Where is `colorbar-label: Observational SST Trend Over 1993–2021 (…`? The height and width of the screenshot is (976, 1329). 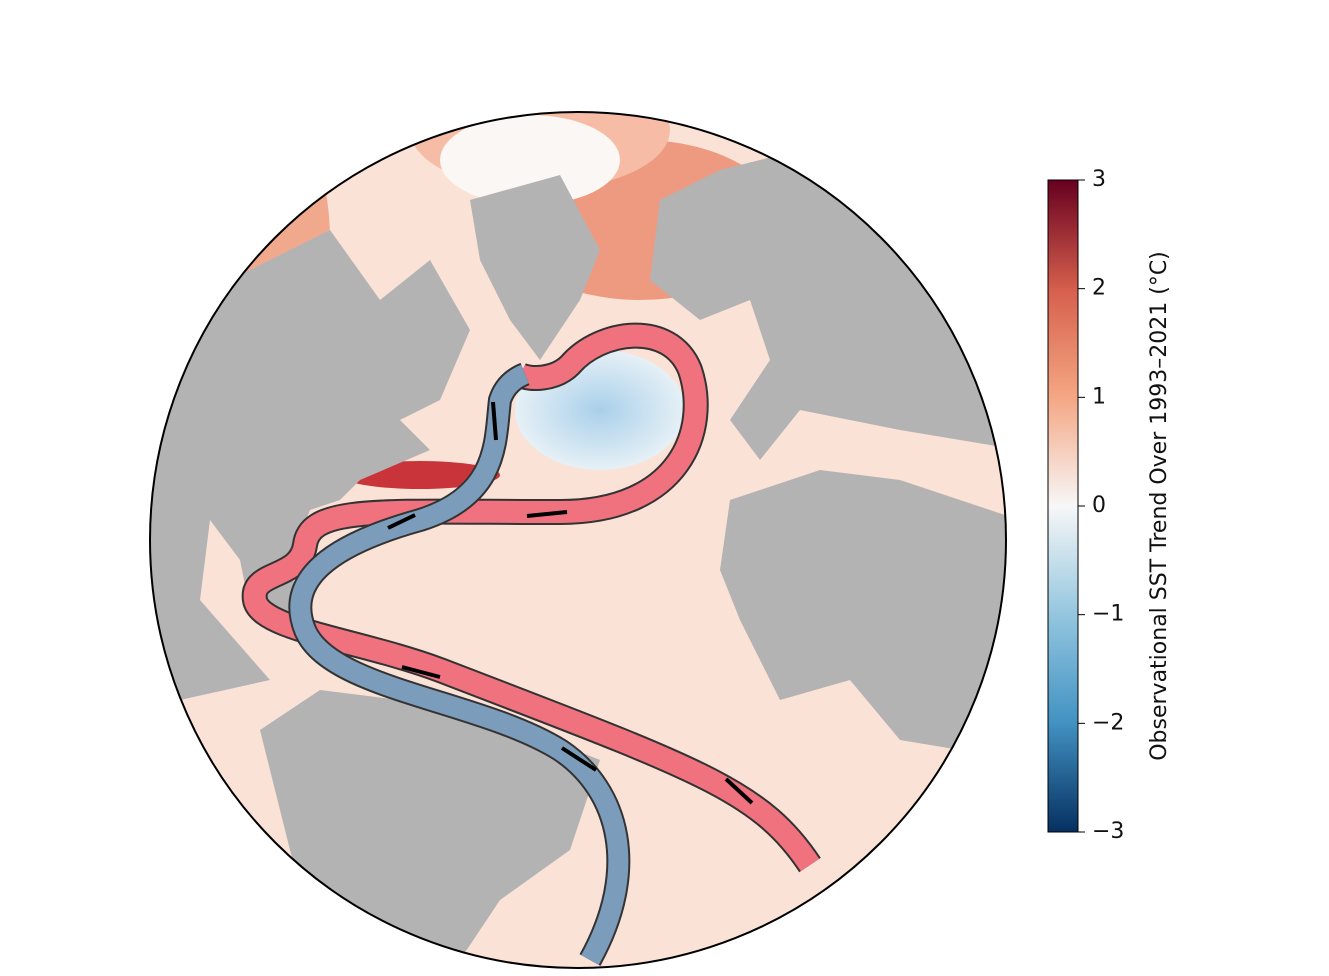
colorbar-label: Observational SST Trend Over 1993–2021 (… is located at coordinates (1159, 506).